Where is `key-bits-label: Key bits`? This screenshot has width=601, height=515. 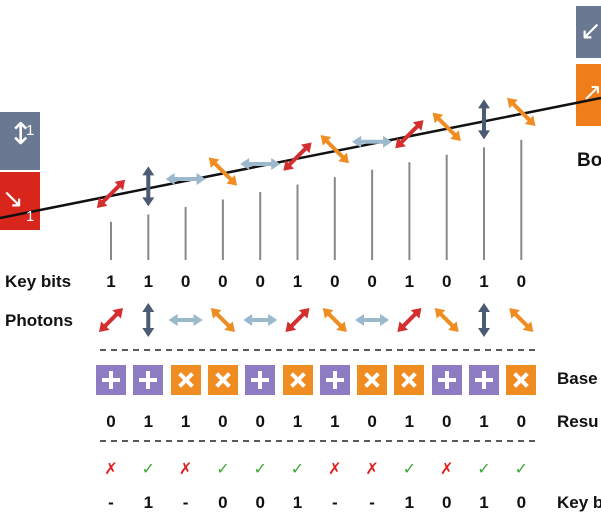
key-bits-label: Key bits is located at coordinates (38, 281).